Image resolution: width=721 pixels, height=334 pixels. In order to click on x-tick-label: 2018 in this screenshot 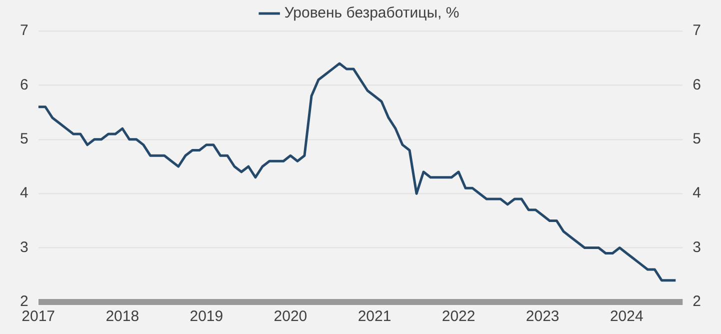, I will do `click(123, 317)`.